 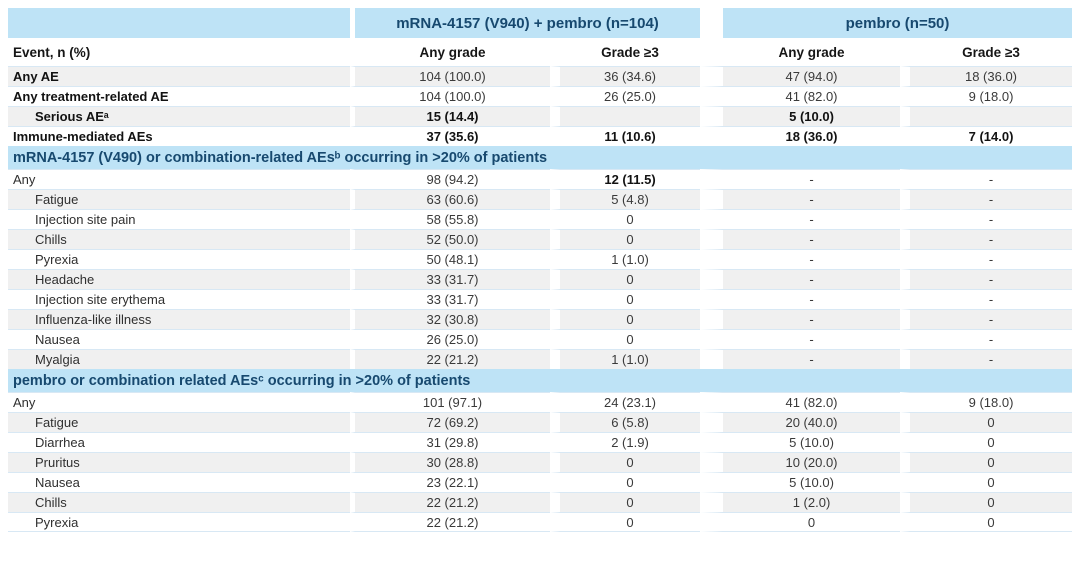 I want to click on value-cell: 1 (2.0), so click(x=800, y=502).